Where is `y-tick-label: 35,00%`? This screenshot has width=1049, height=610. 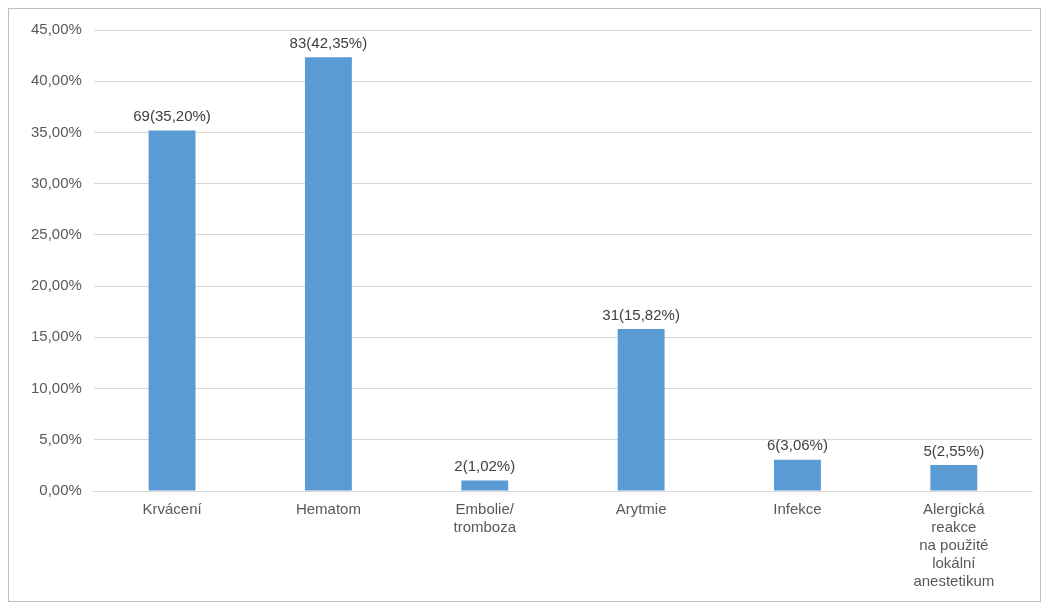
y-tick-label: 35,00% is located at coordinates (56, 131).